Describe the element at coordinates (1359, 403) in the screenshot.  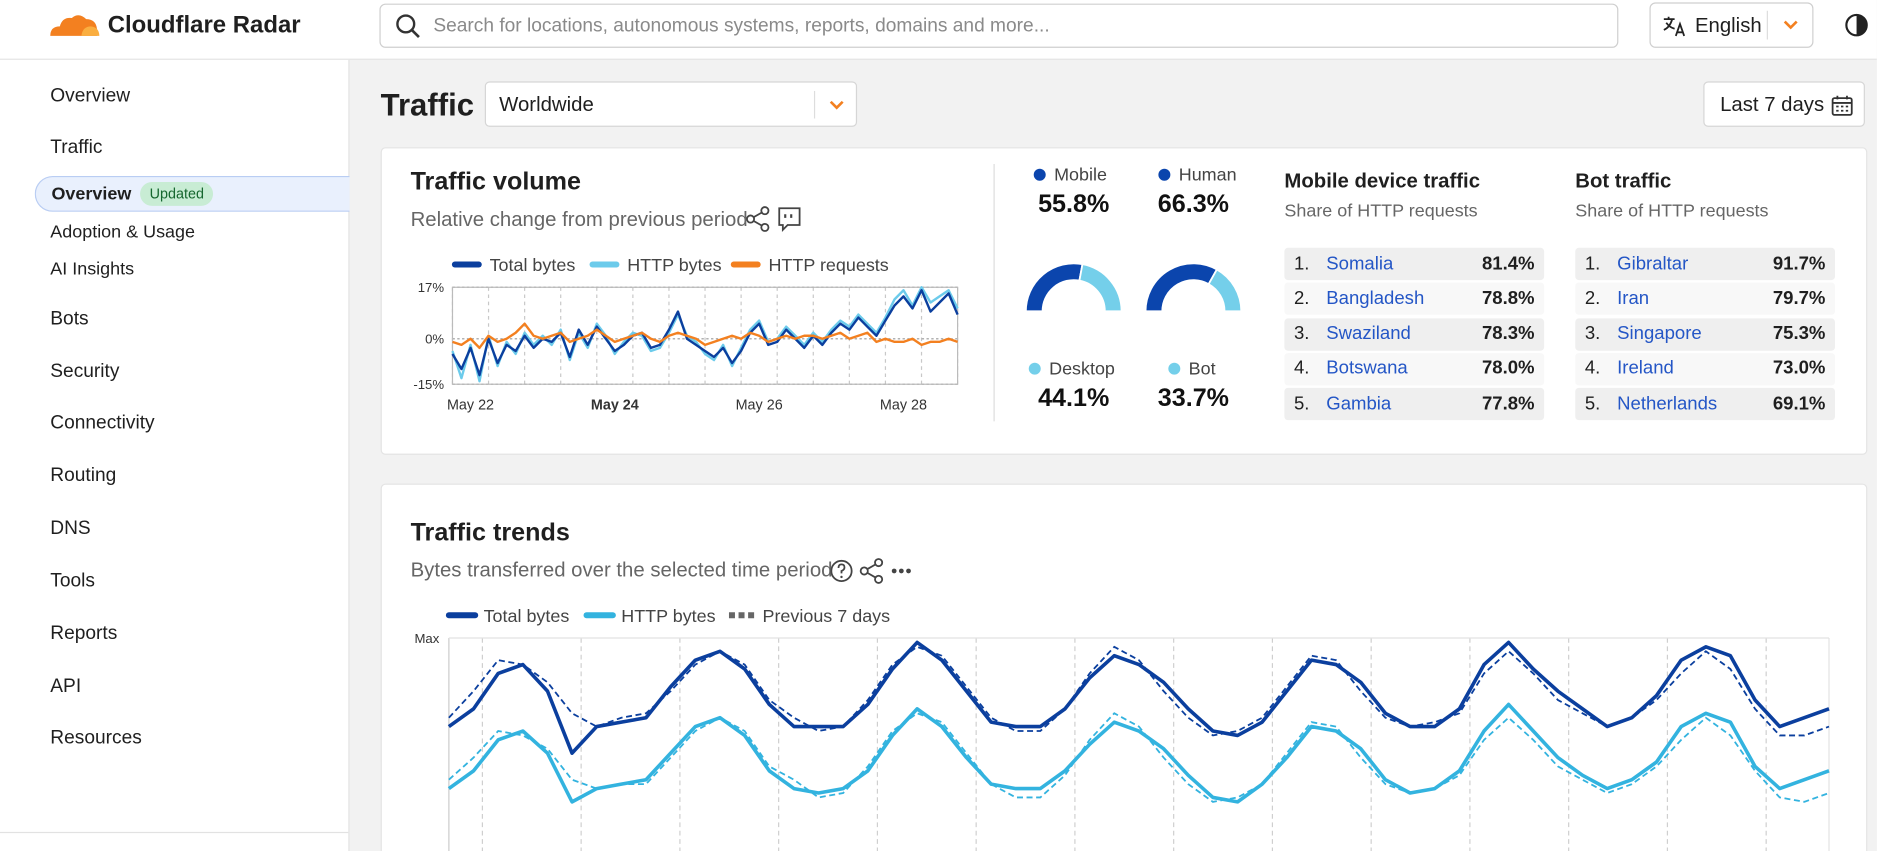
I see `country-link: Gambia` at that location.